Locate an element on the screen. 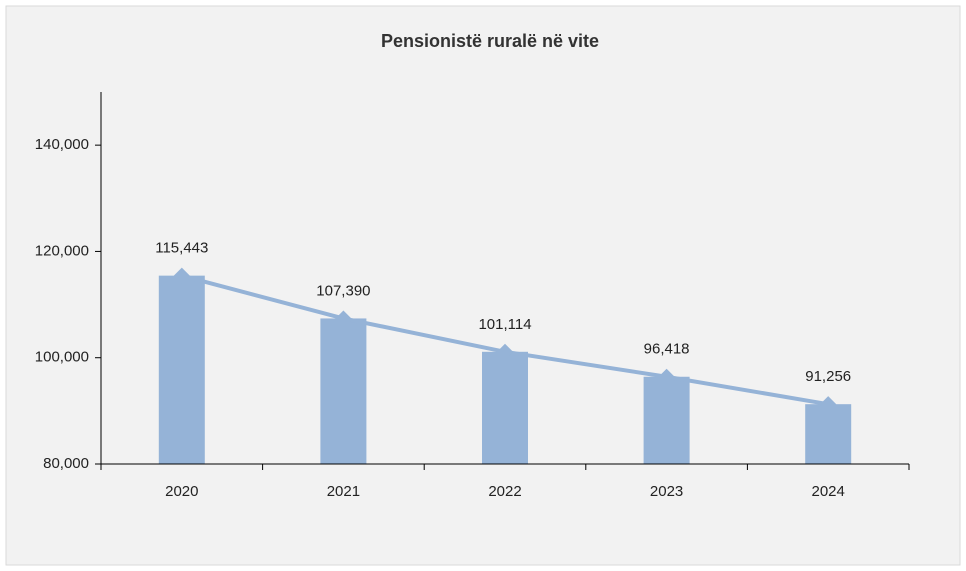 Image resolution: width=966 pixels, height=571 pixels. data-label: 115,443 is located at coordinates (181, 248).